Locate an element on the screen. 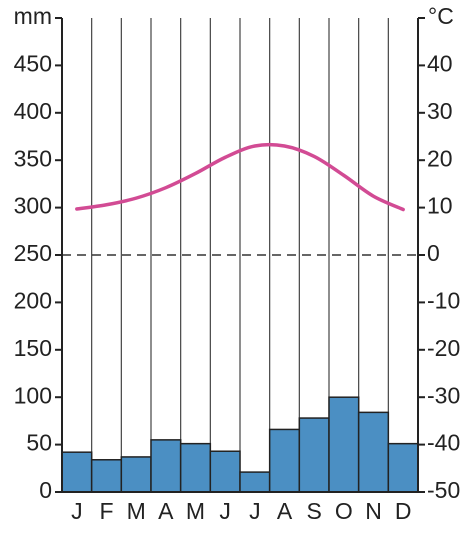 This screenshot has height=538, width=476. y2-tick-label: -20 is located at coordinates (443, 348).